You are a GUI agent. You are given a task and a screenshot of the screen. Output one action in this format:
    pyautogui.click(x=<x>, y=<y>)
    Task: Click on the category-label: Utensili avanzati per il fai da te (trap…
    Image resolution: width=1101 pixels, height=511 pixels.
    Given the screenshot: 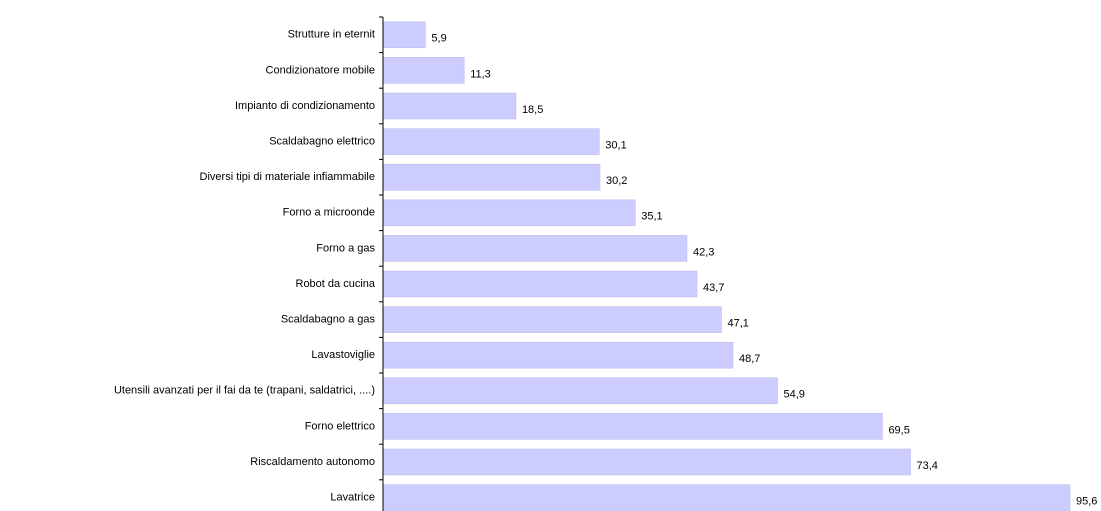 What is the action you would take?
    pyautogui.click(x=244, y=391)
    